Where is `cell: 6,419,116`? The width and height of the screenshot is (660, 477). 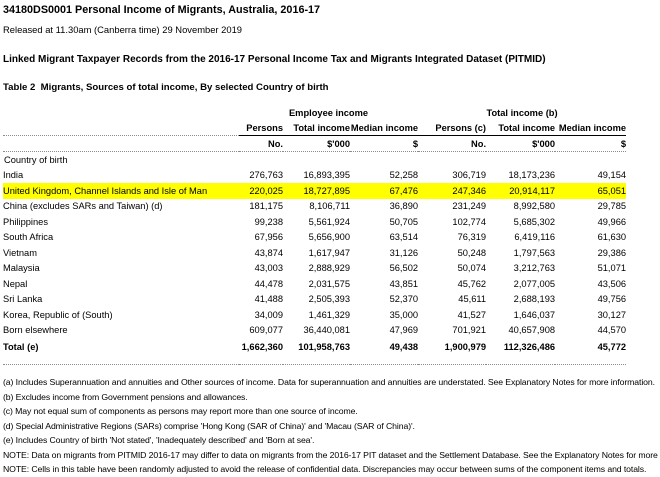 cell: 6,419,116 is located at coordinates (535, 237).